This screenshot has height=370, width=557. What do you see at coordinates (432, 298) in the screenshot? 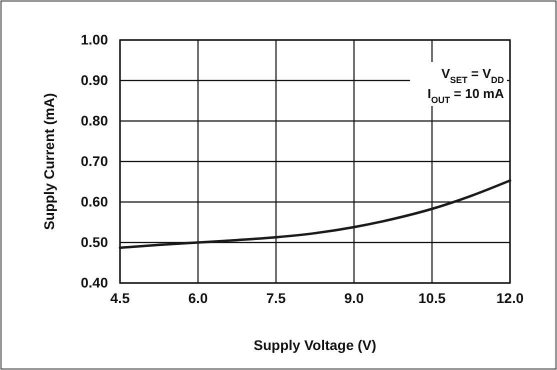
I see `x-tick-label: 10.5` at bounding box center [432, 298].